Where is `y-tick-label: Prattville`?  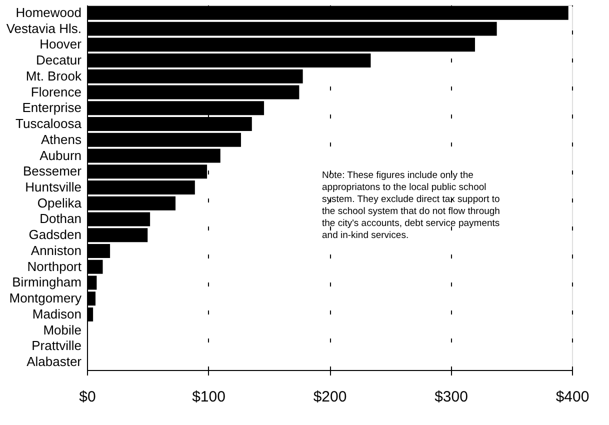 y-tick-label: Prattville is located at coordinates (57, 346).